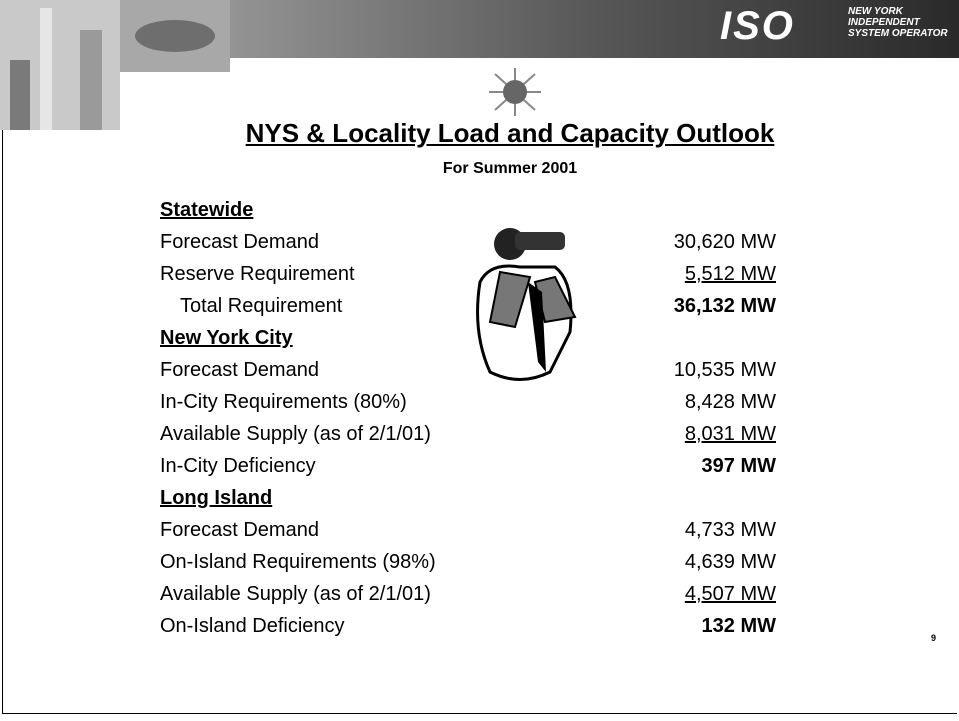  Describe the element at coordinates (468, 599) in the screenshot. I see `data-row: Available Supply (as of 2/1/01) 4,507 MW` at that location.